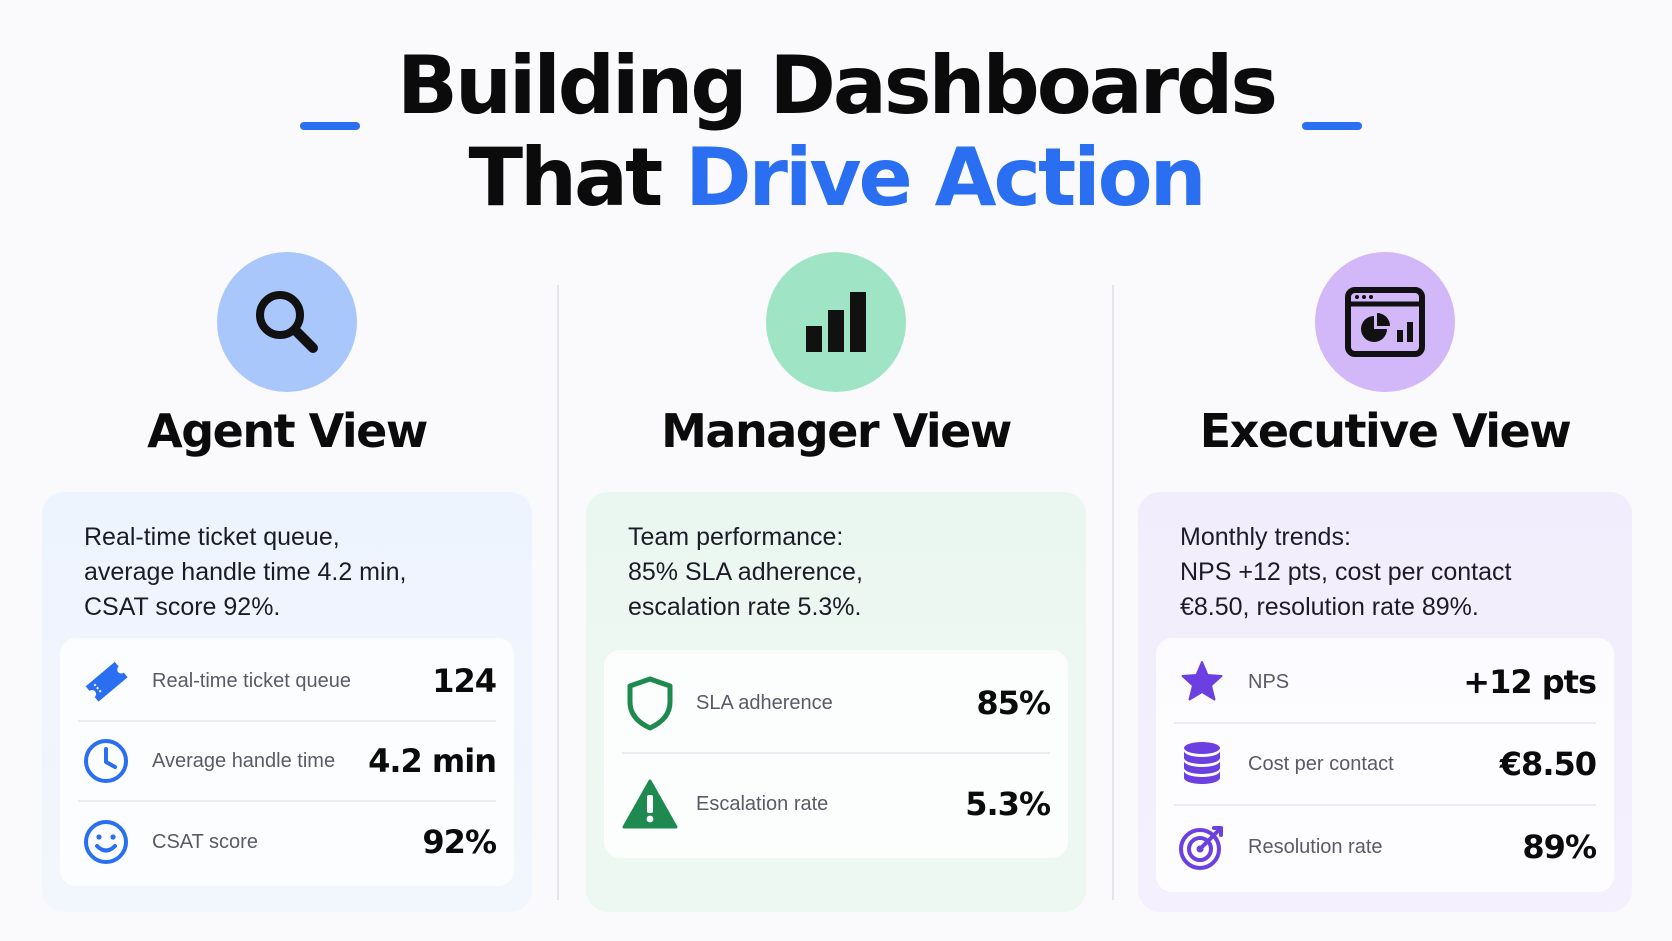 The image size is (1672, 941). Describe the element at coordinates (330, 126) in the screenshot. I see `title-dash-left` at that location.